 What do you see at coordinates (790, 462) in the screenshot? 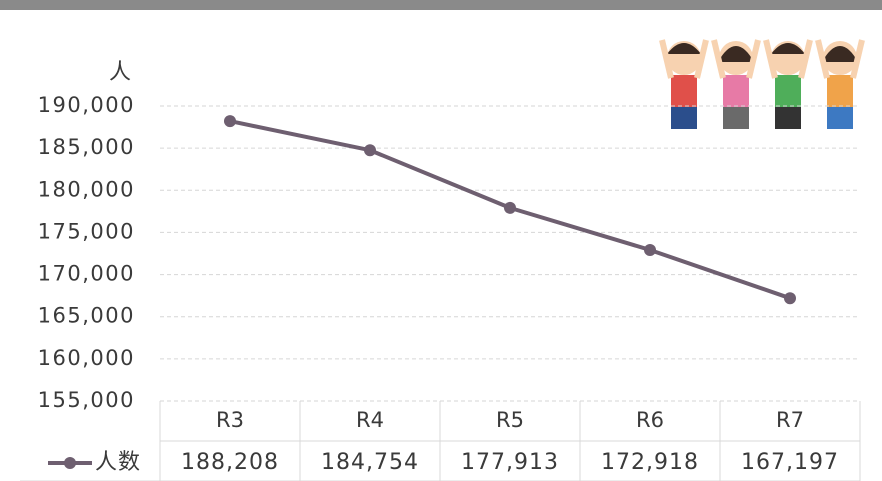
I see `value-label: 167,197` at bounding box center [790, 462].